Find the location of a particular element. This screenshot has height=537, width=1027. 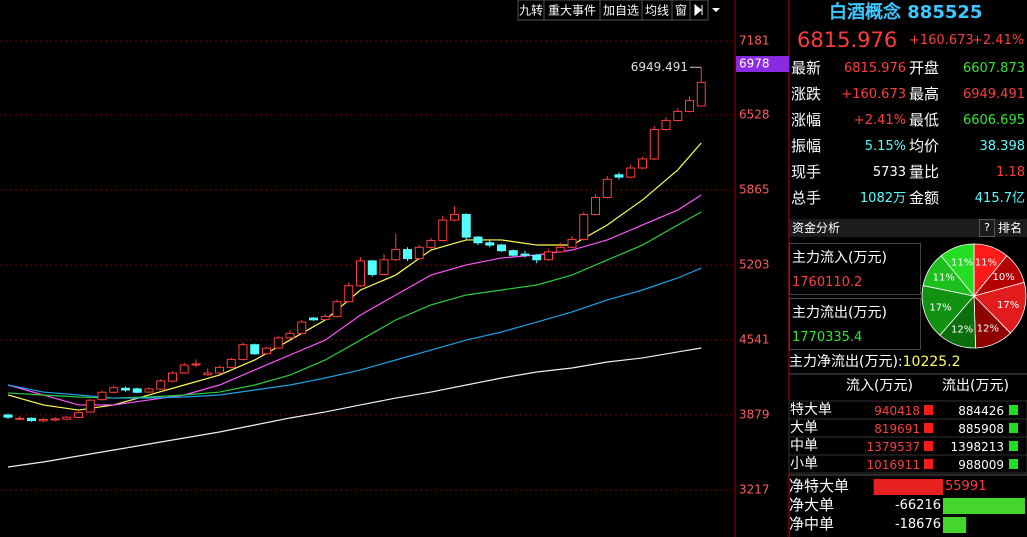

row-value: 5733 is located at coordinates (889, 172).